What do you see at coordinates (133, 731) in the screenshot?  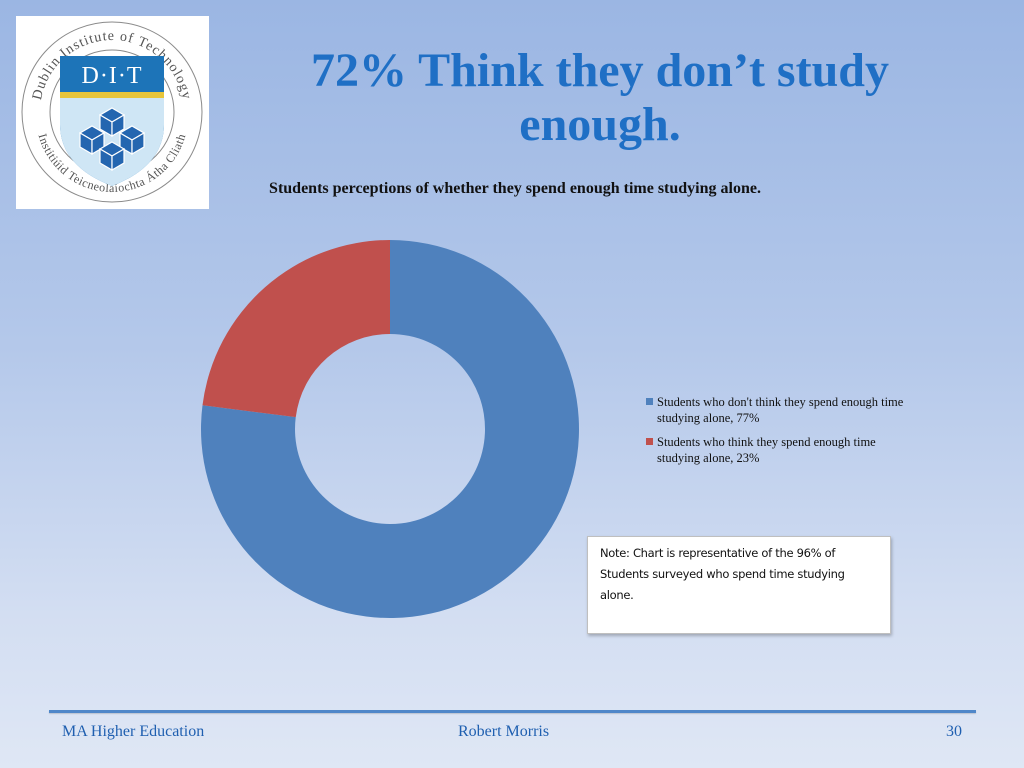 I see `footer-course: MA Higher Education` at bounding box center [133, 731].